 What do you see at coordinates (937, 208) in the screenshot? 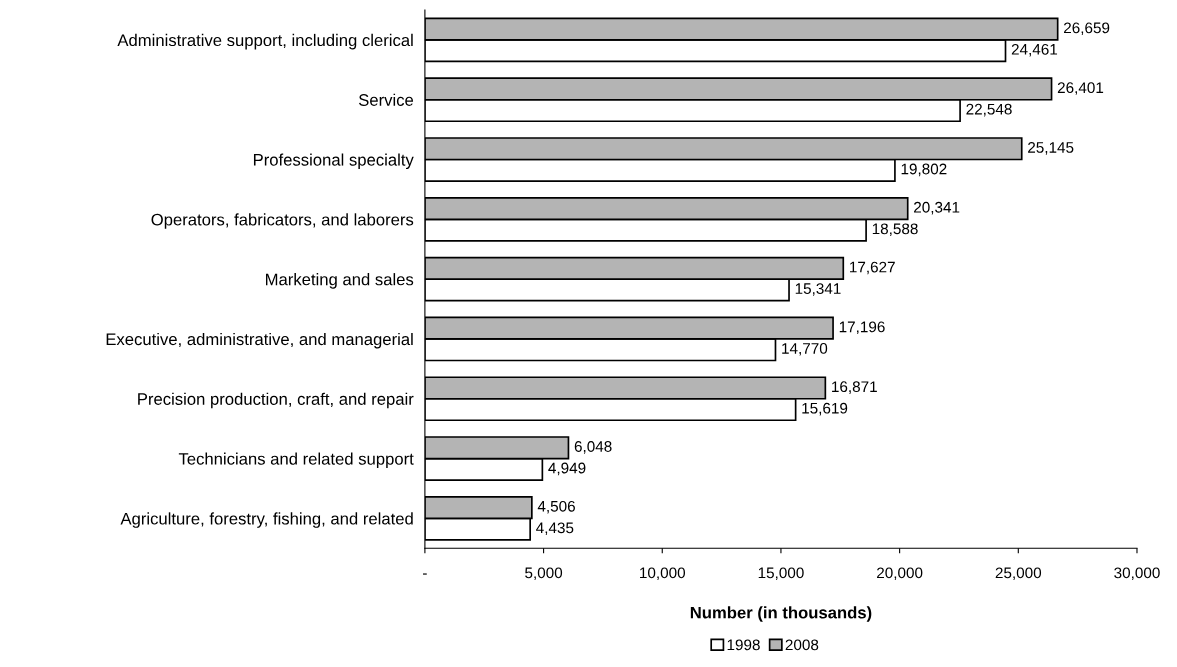
I see `data-label: 20,341` at bounding box center [937, 208].